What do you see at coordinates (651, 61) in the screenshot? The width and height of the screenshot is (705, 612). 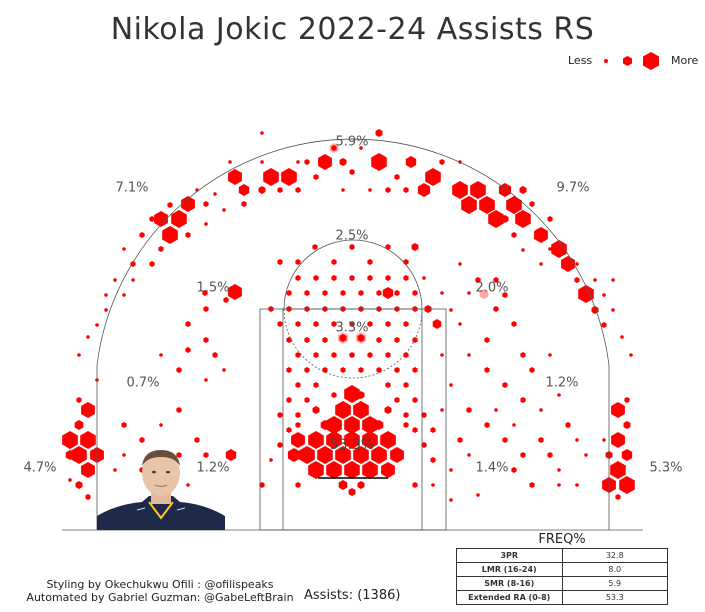 I see `legend-large-marker` at bounding box center [651, 61].